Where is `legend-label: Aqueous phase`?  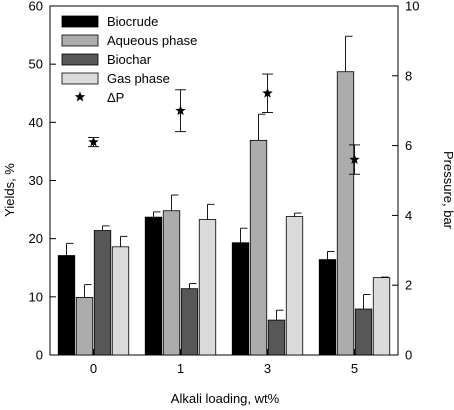
legend-label: Aqueous phase is located at coordinates (152, 40).